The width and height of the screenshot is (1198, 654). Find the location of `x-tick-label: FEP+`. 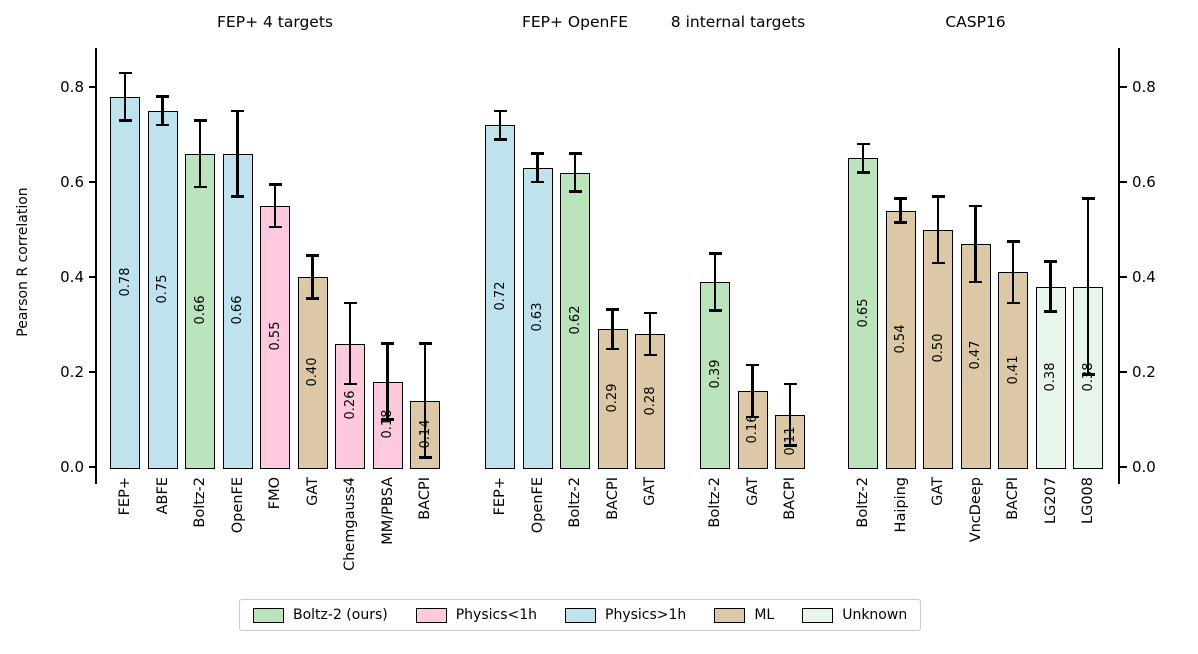

x-tick-label: FEP+ is located at coordinates (125, 496).